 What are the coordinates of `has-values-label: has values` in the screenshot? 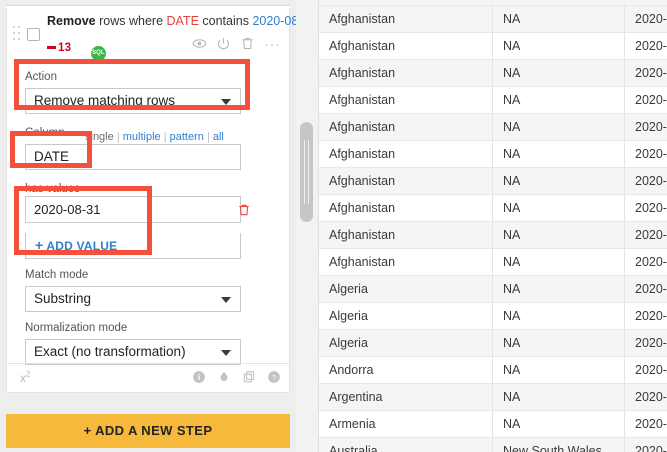 It's located at (52, 189).